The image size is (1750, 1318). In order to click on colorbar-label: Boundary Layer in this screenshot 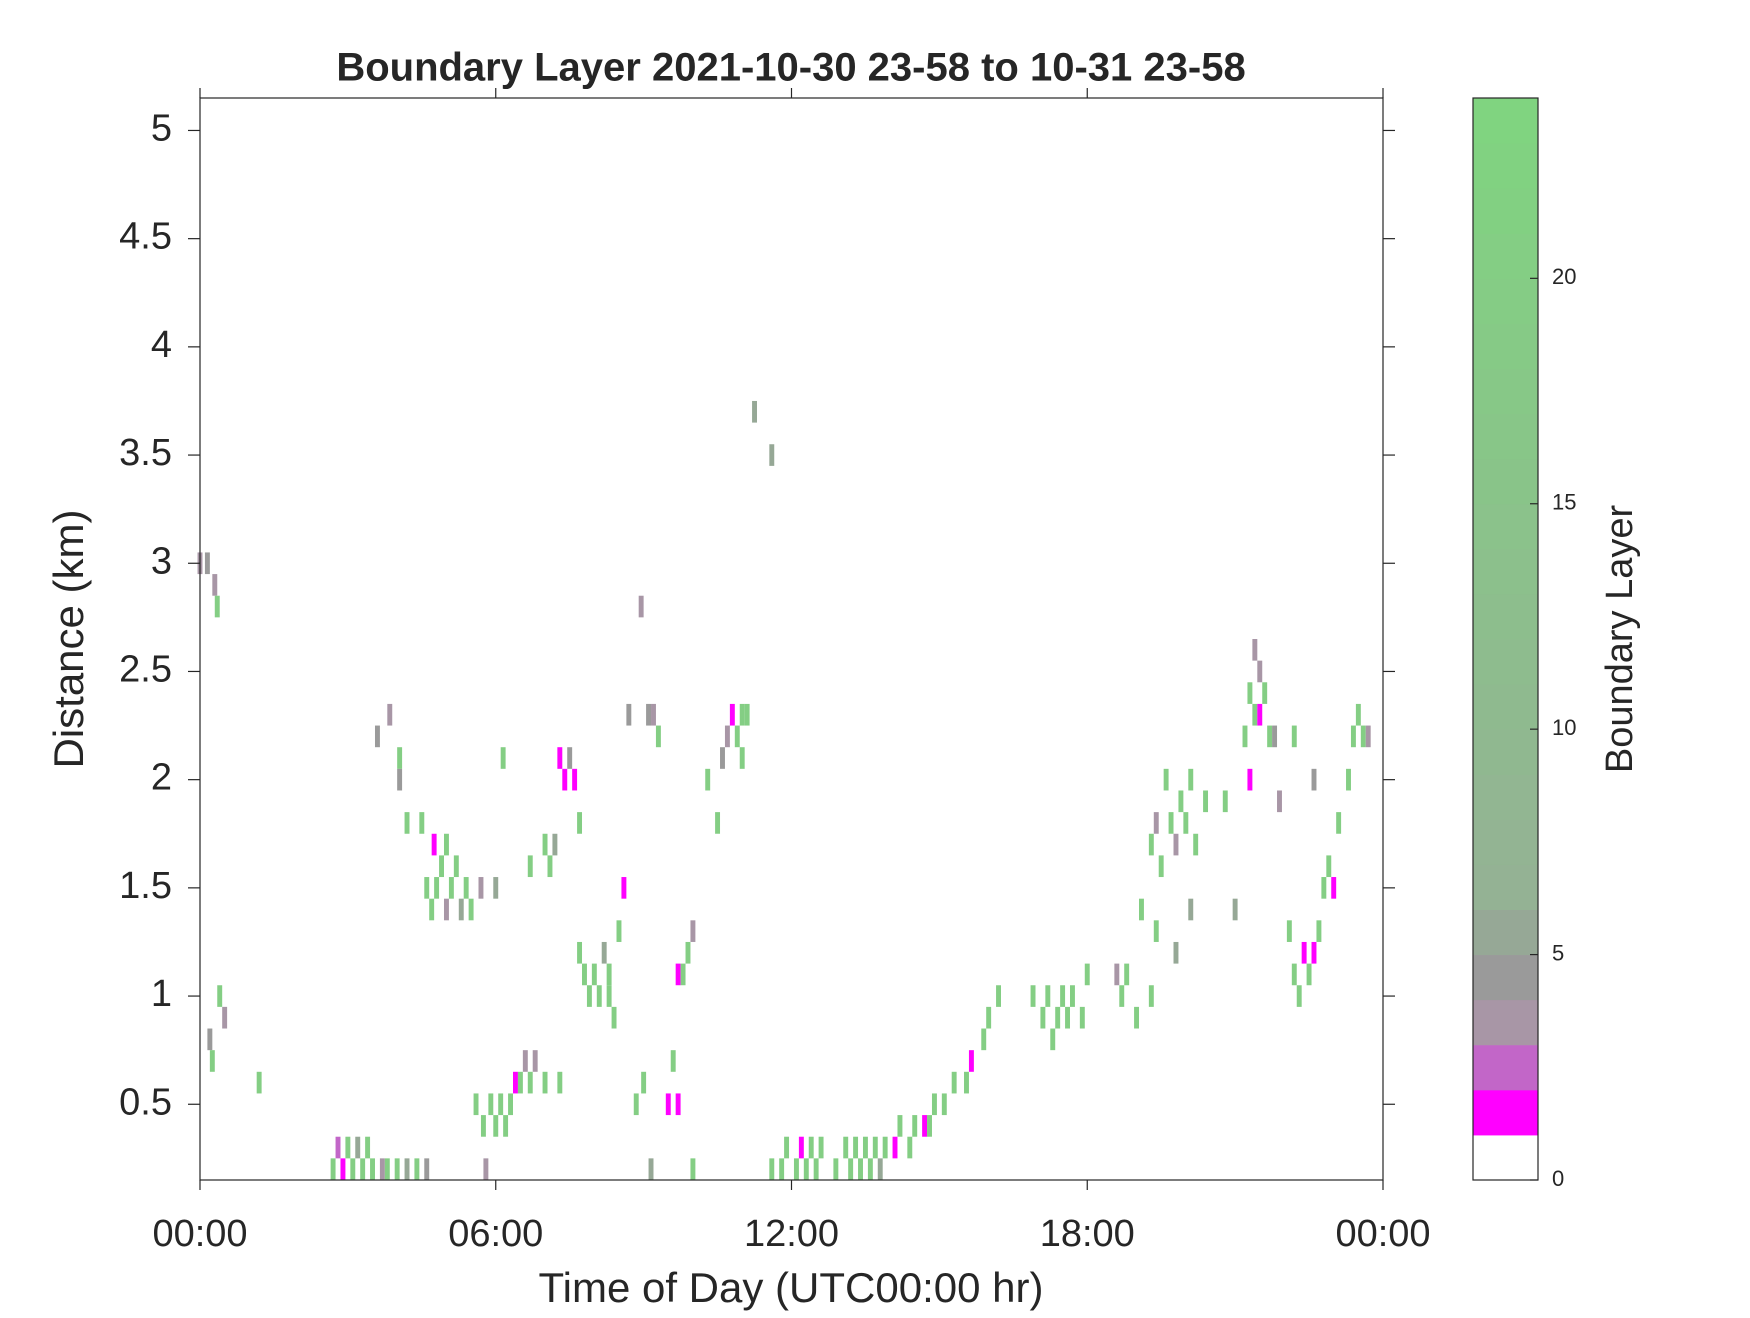, I will do `click(1620, 639)`.